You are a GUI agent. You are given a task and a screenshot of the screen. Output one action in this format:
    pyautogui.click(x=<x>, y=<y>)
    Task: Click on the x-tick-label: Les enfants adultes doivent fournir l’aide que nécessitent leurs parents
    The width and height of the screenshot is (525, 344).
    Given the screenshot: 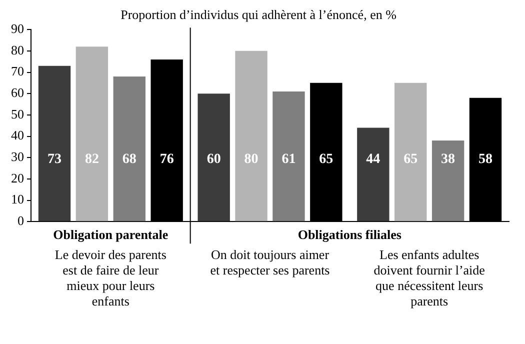 What is the action you would take?
    pyautogui.click(x=430, y=277)
    